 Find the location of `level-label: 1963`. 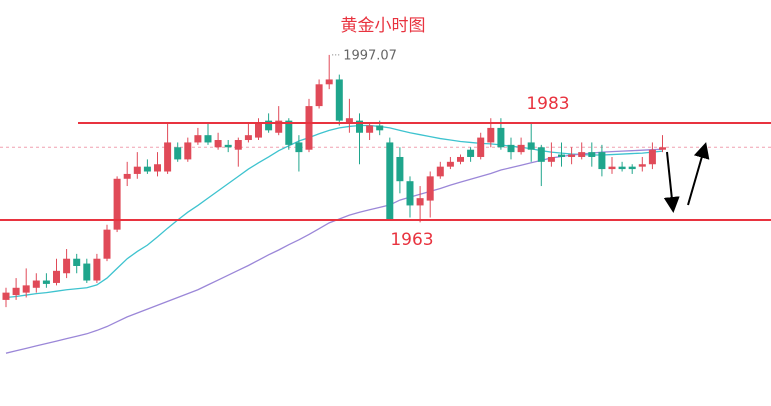

level-label: 1963 is located at coordinates (411, 240).